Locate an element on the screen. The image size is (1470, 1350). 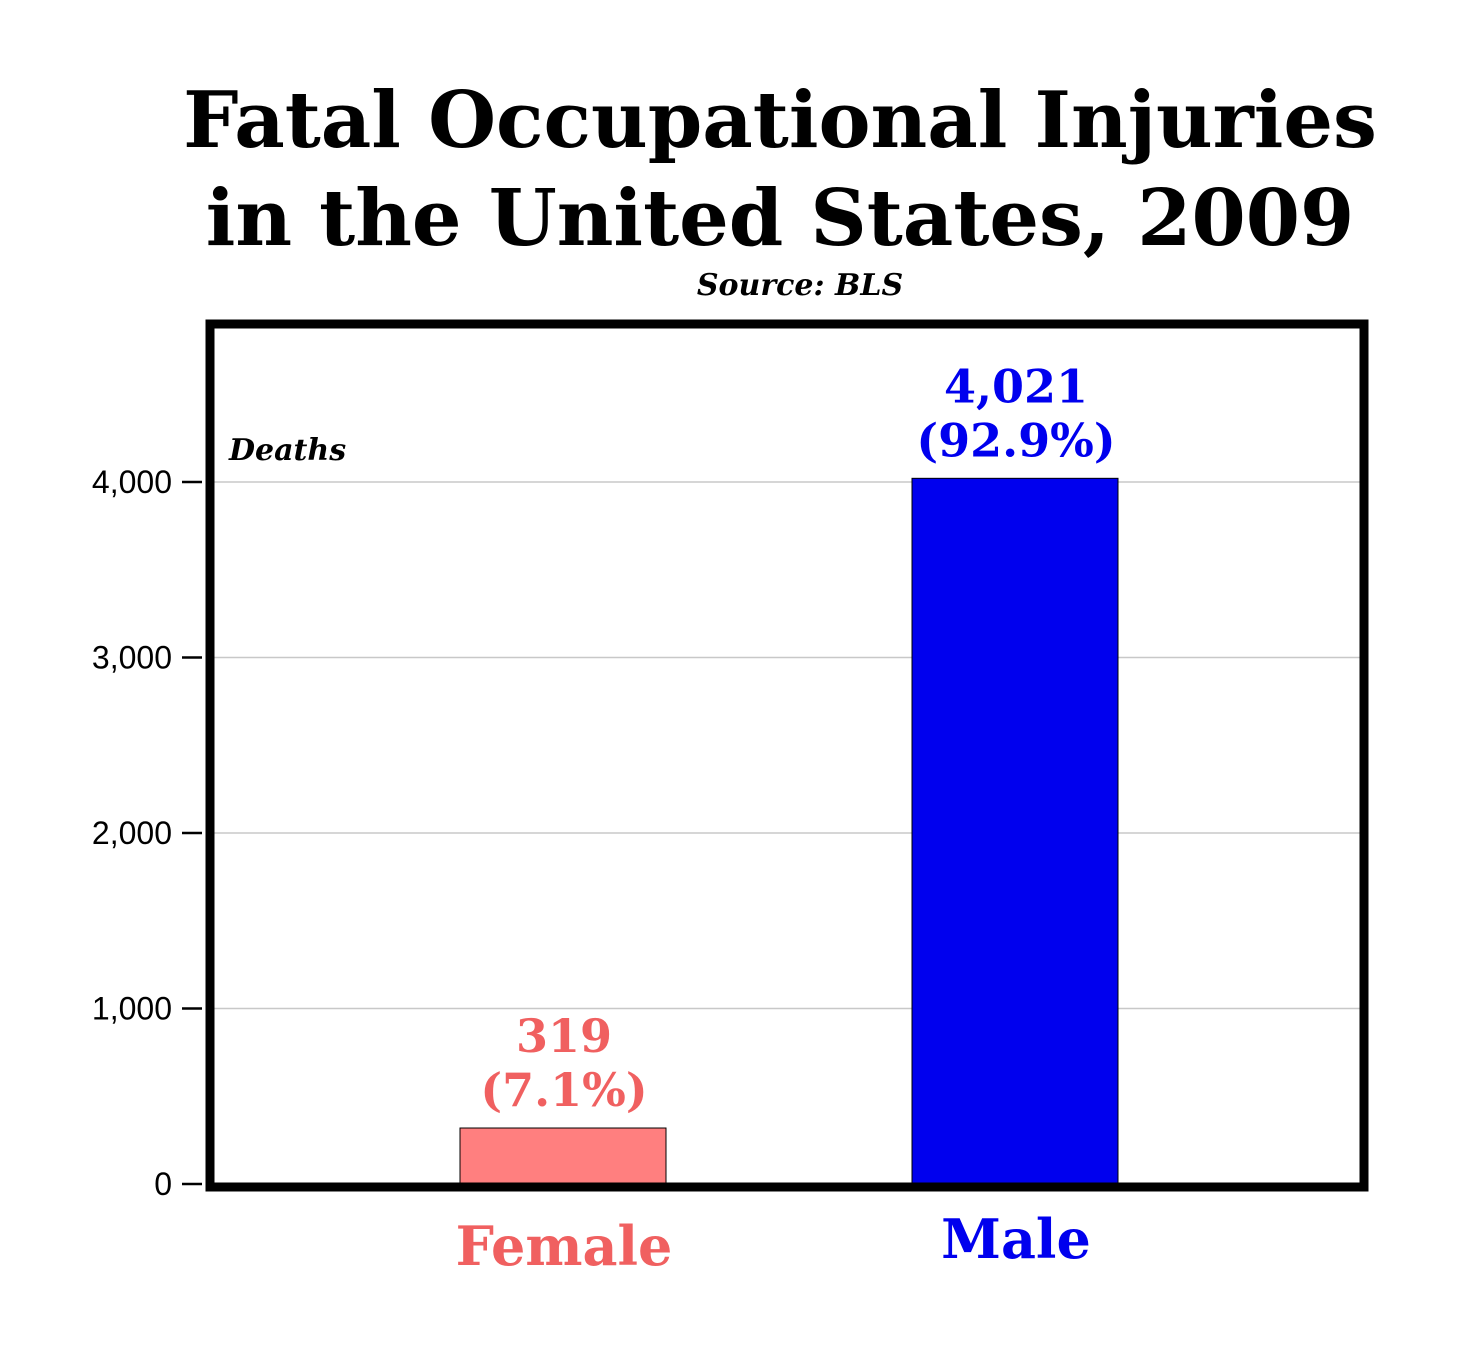
data-label-percent: (92.9%) is located at coordinates (1015, 440).